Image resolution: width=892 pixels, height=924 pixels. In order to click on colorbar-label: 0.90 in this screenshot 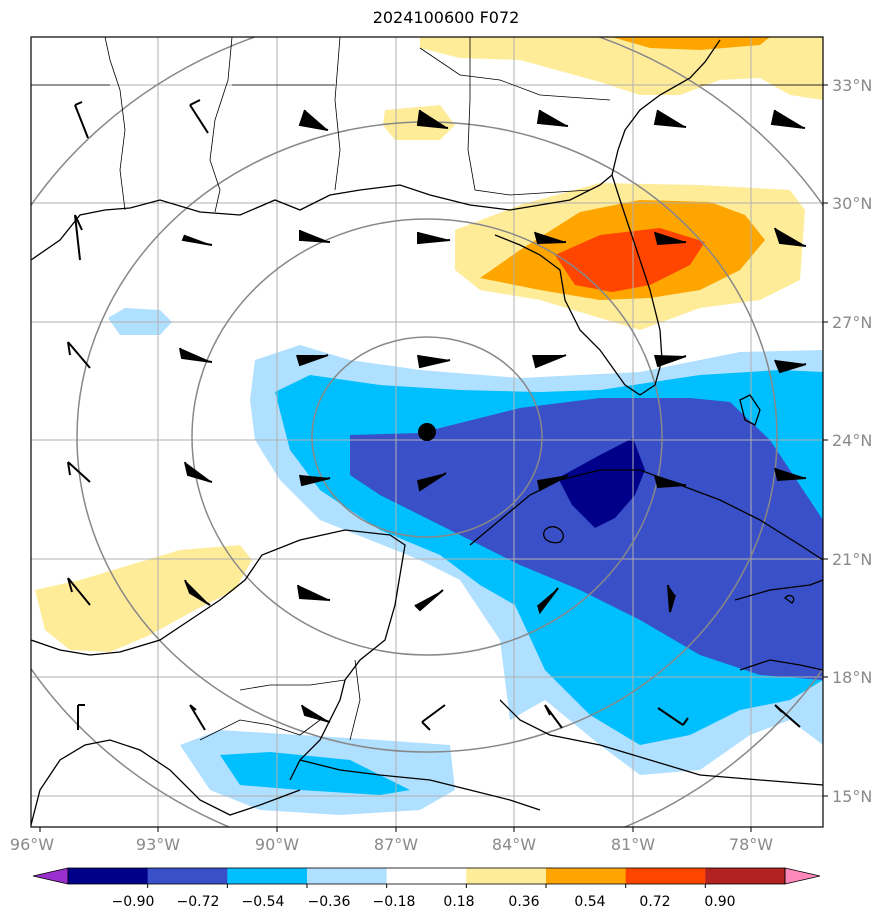, I will do `click(719, 902)`.